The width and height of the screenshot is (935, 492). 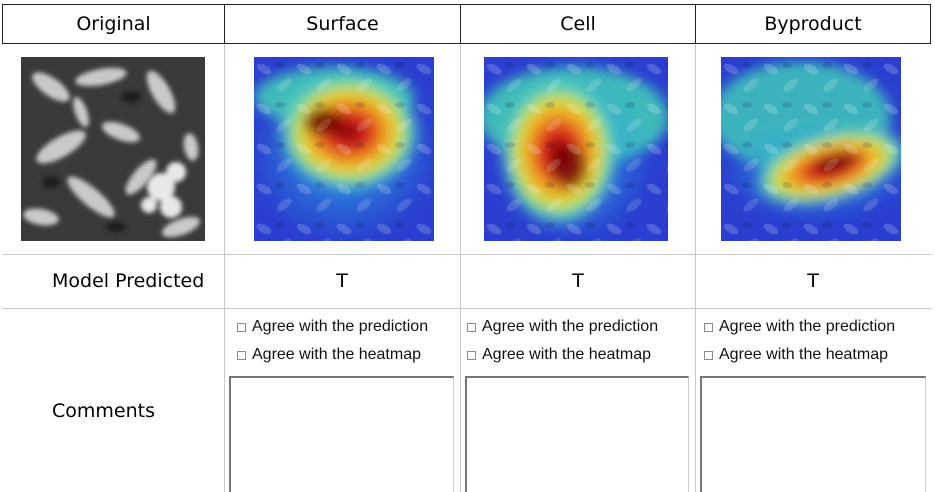 I want to click on cell-comment-textarea, so click(x=577, y=434).